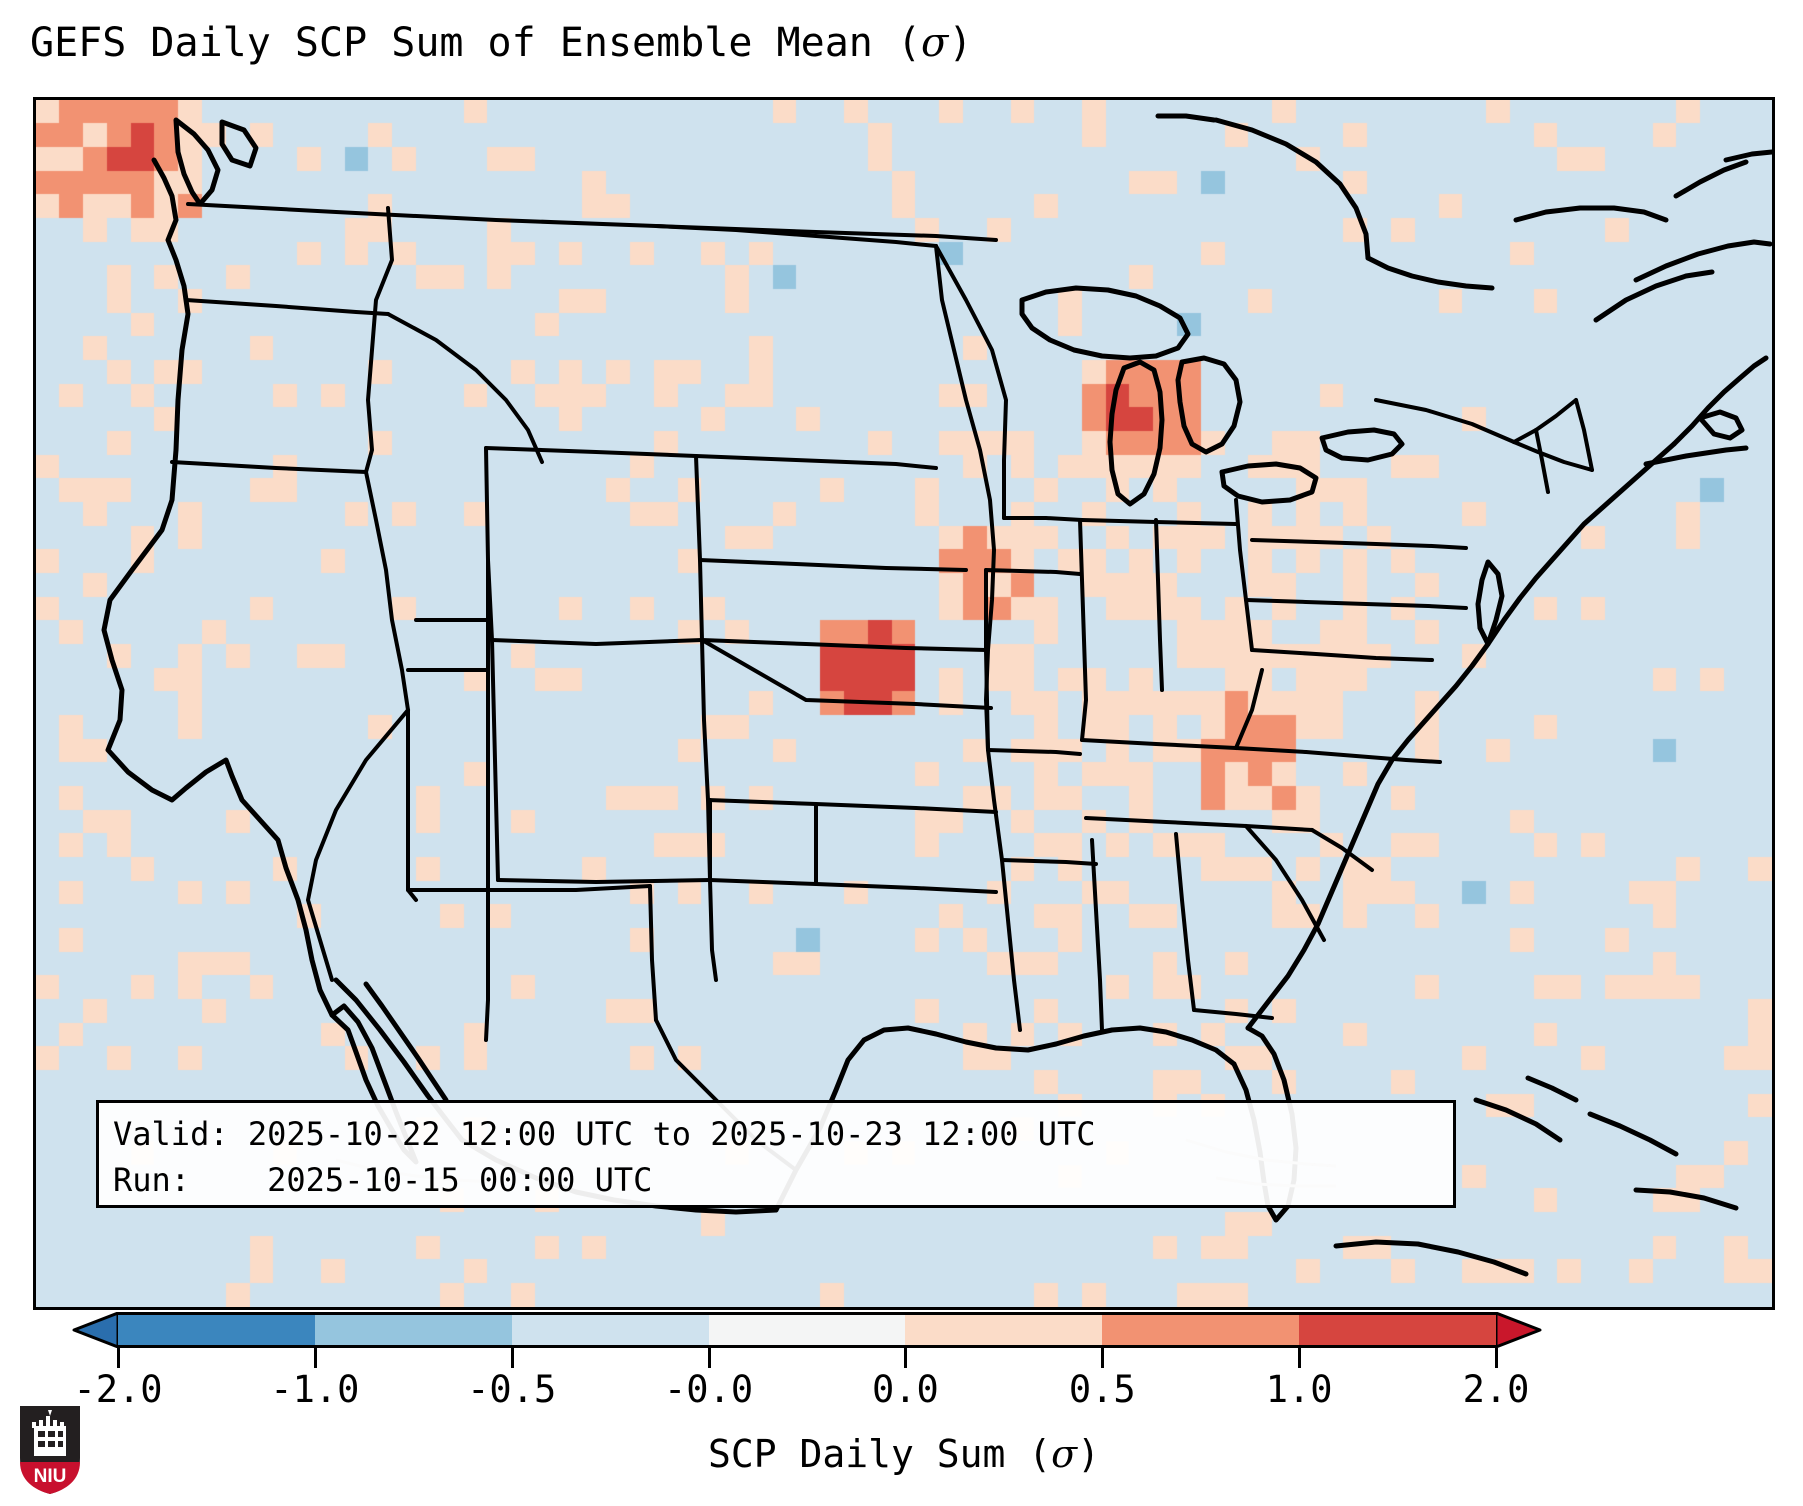 The image size is (1803, 1506). What do you see at coordinates (476, 43) in the screenshot?
I see `page-title-text: GEFS Daily SCP Sum of Ensemble Mean (` at bounding box center [476, 43].